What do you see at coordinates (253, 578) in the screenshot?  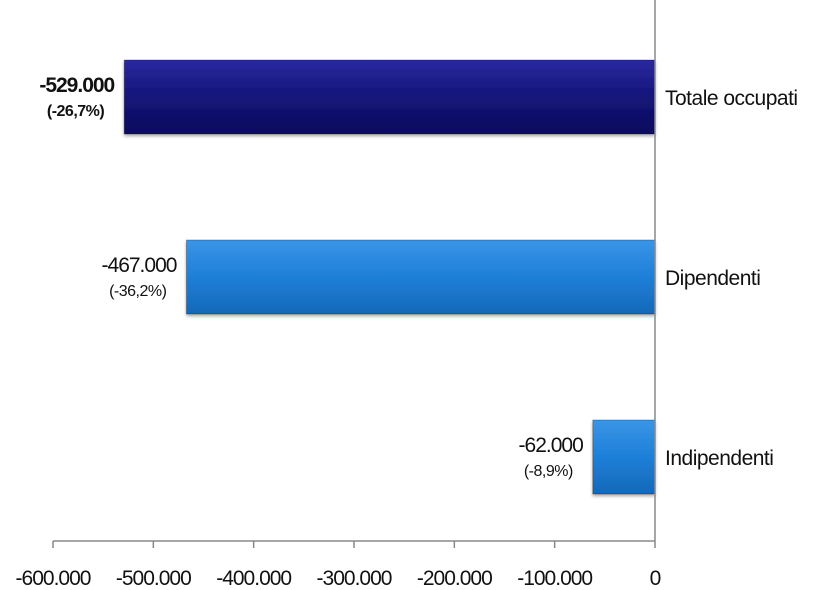 I see `x-tick-label: -400.000` at bounding box center [253, 578].